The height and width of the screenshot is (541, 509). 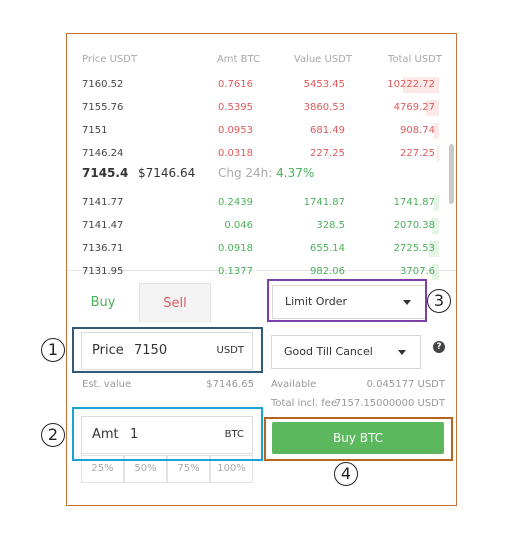 I want to click on order-type-select: Limit Order, so click(x=349, y=302).